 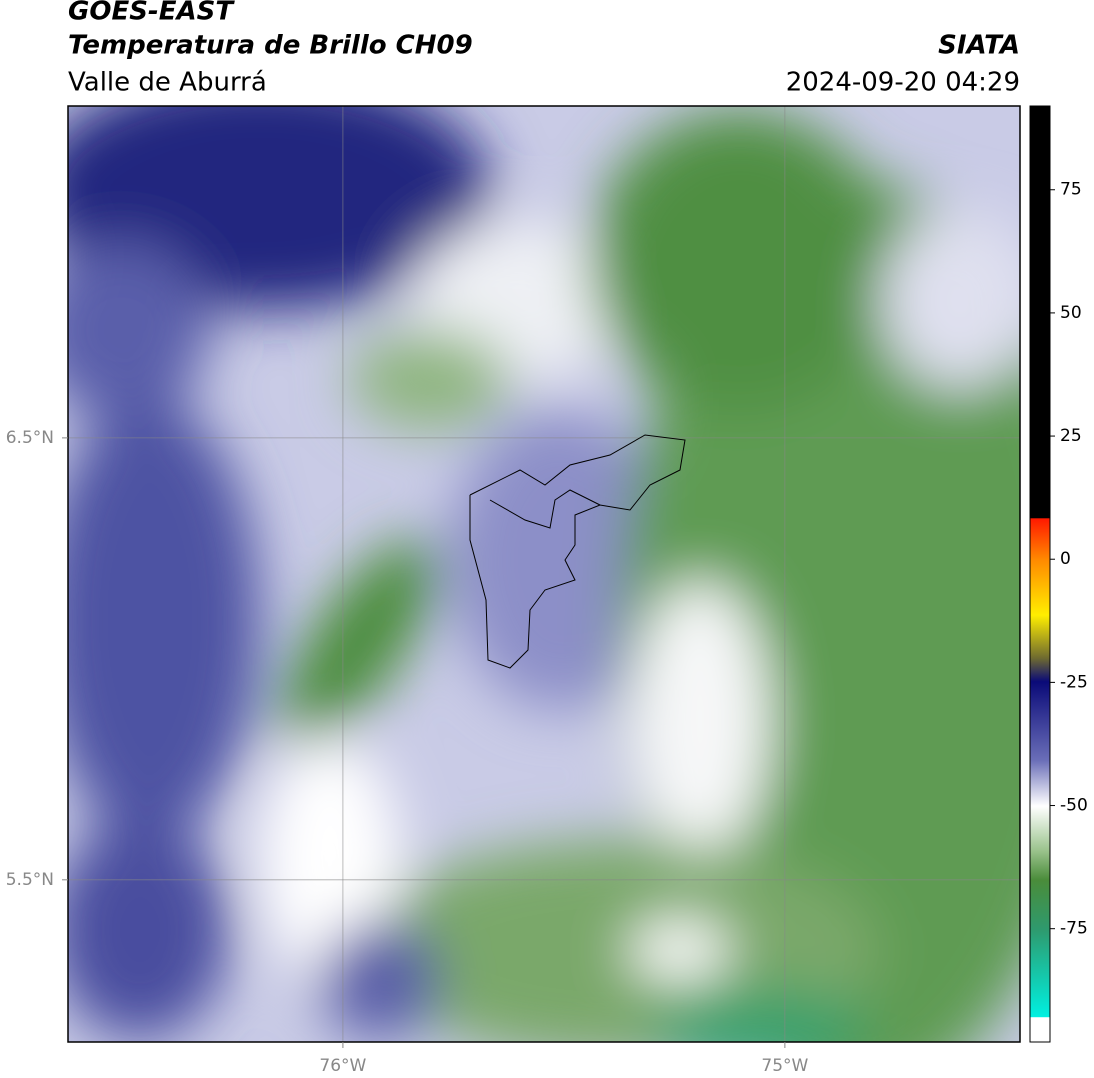 What do you see at coordinates (167, 83) in the screenshot?
I see `region: Valle de Aburrá` at bounding box center [167, 83].